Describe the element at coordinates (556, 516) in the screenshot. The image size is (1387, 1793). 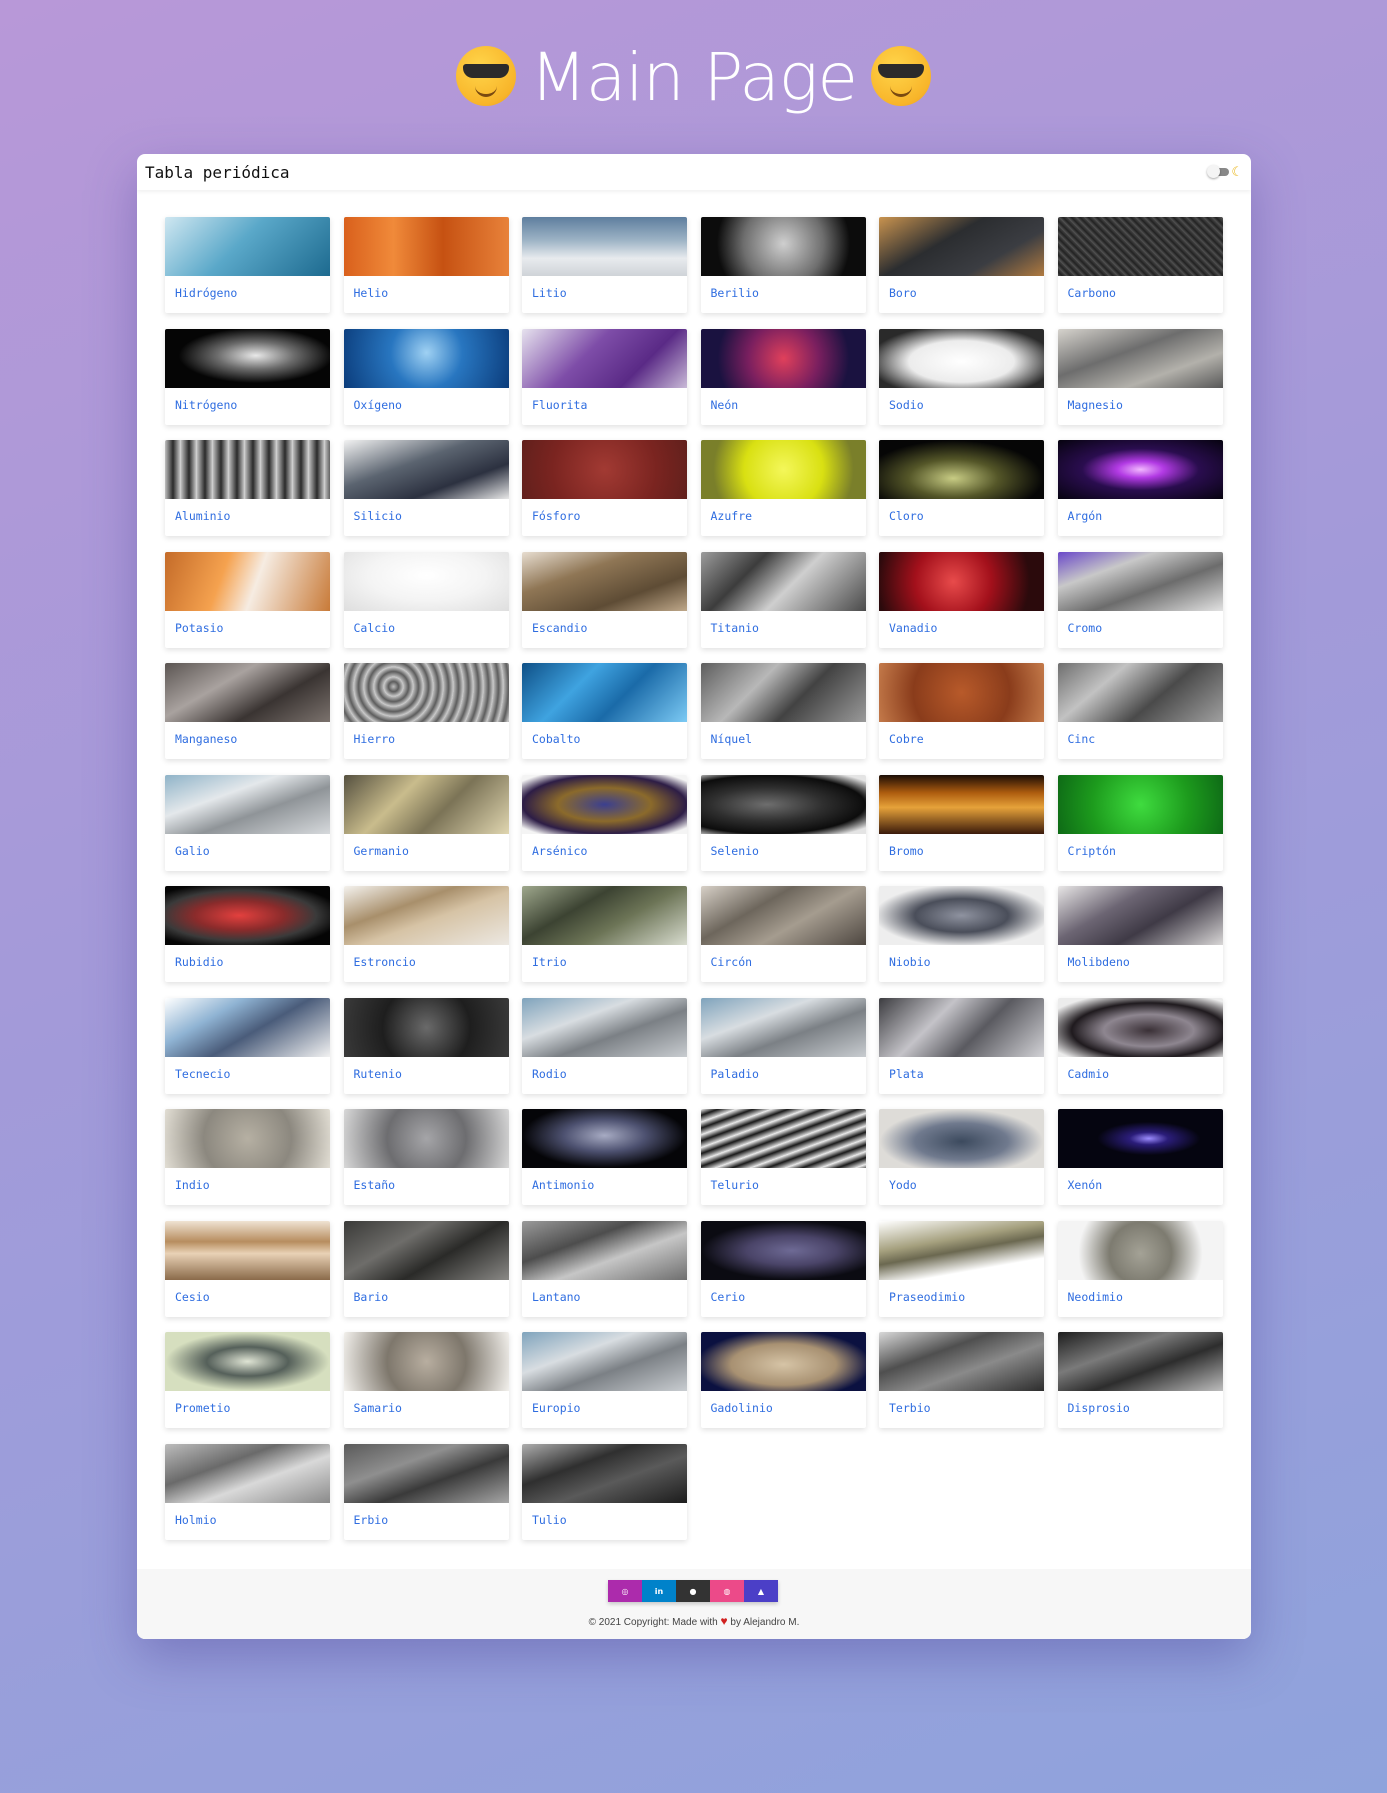
I see `element-name-link: Fósforo` at that location.